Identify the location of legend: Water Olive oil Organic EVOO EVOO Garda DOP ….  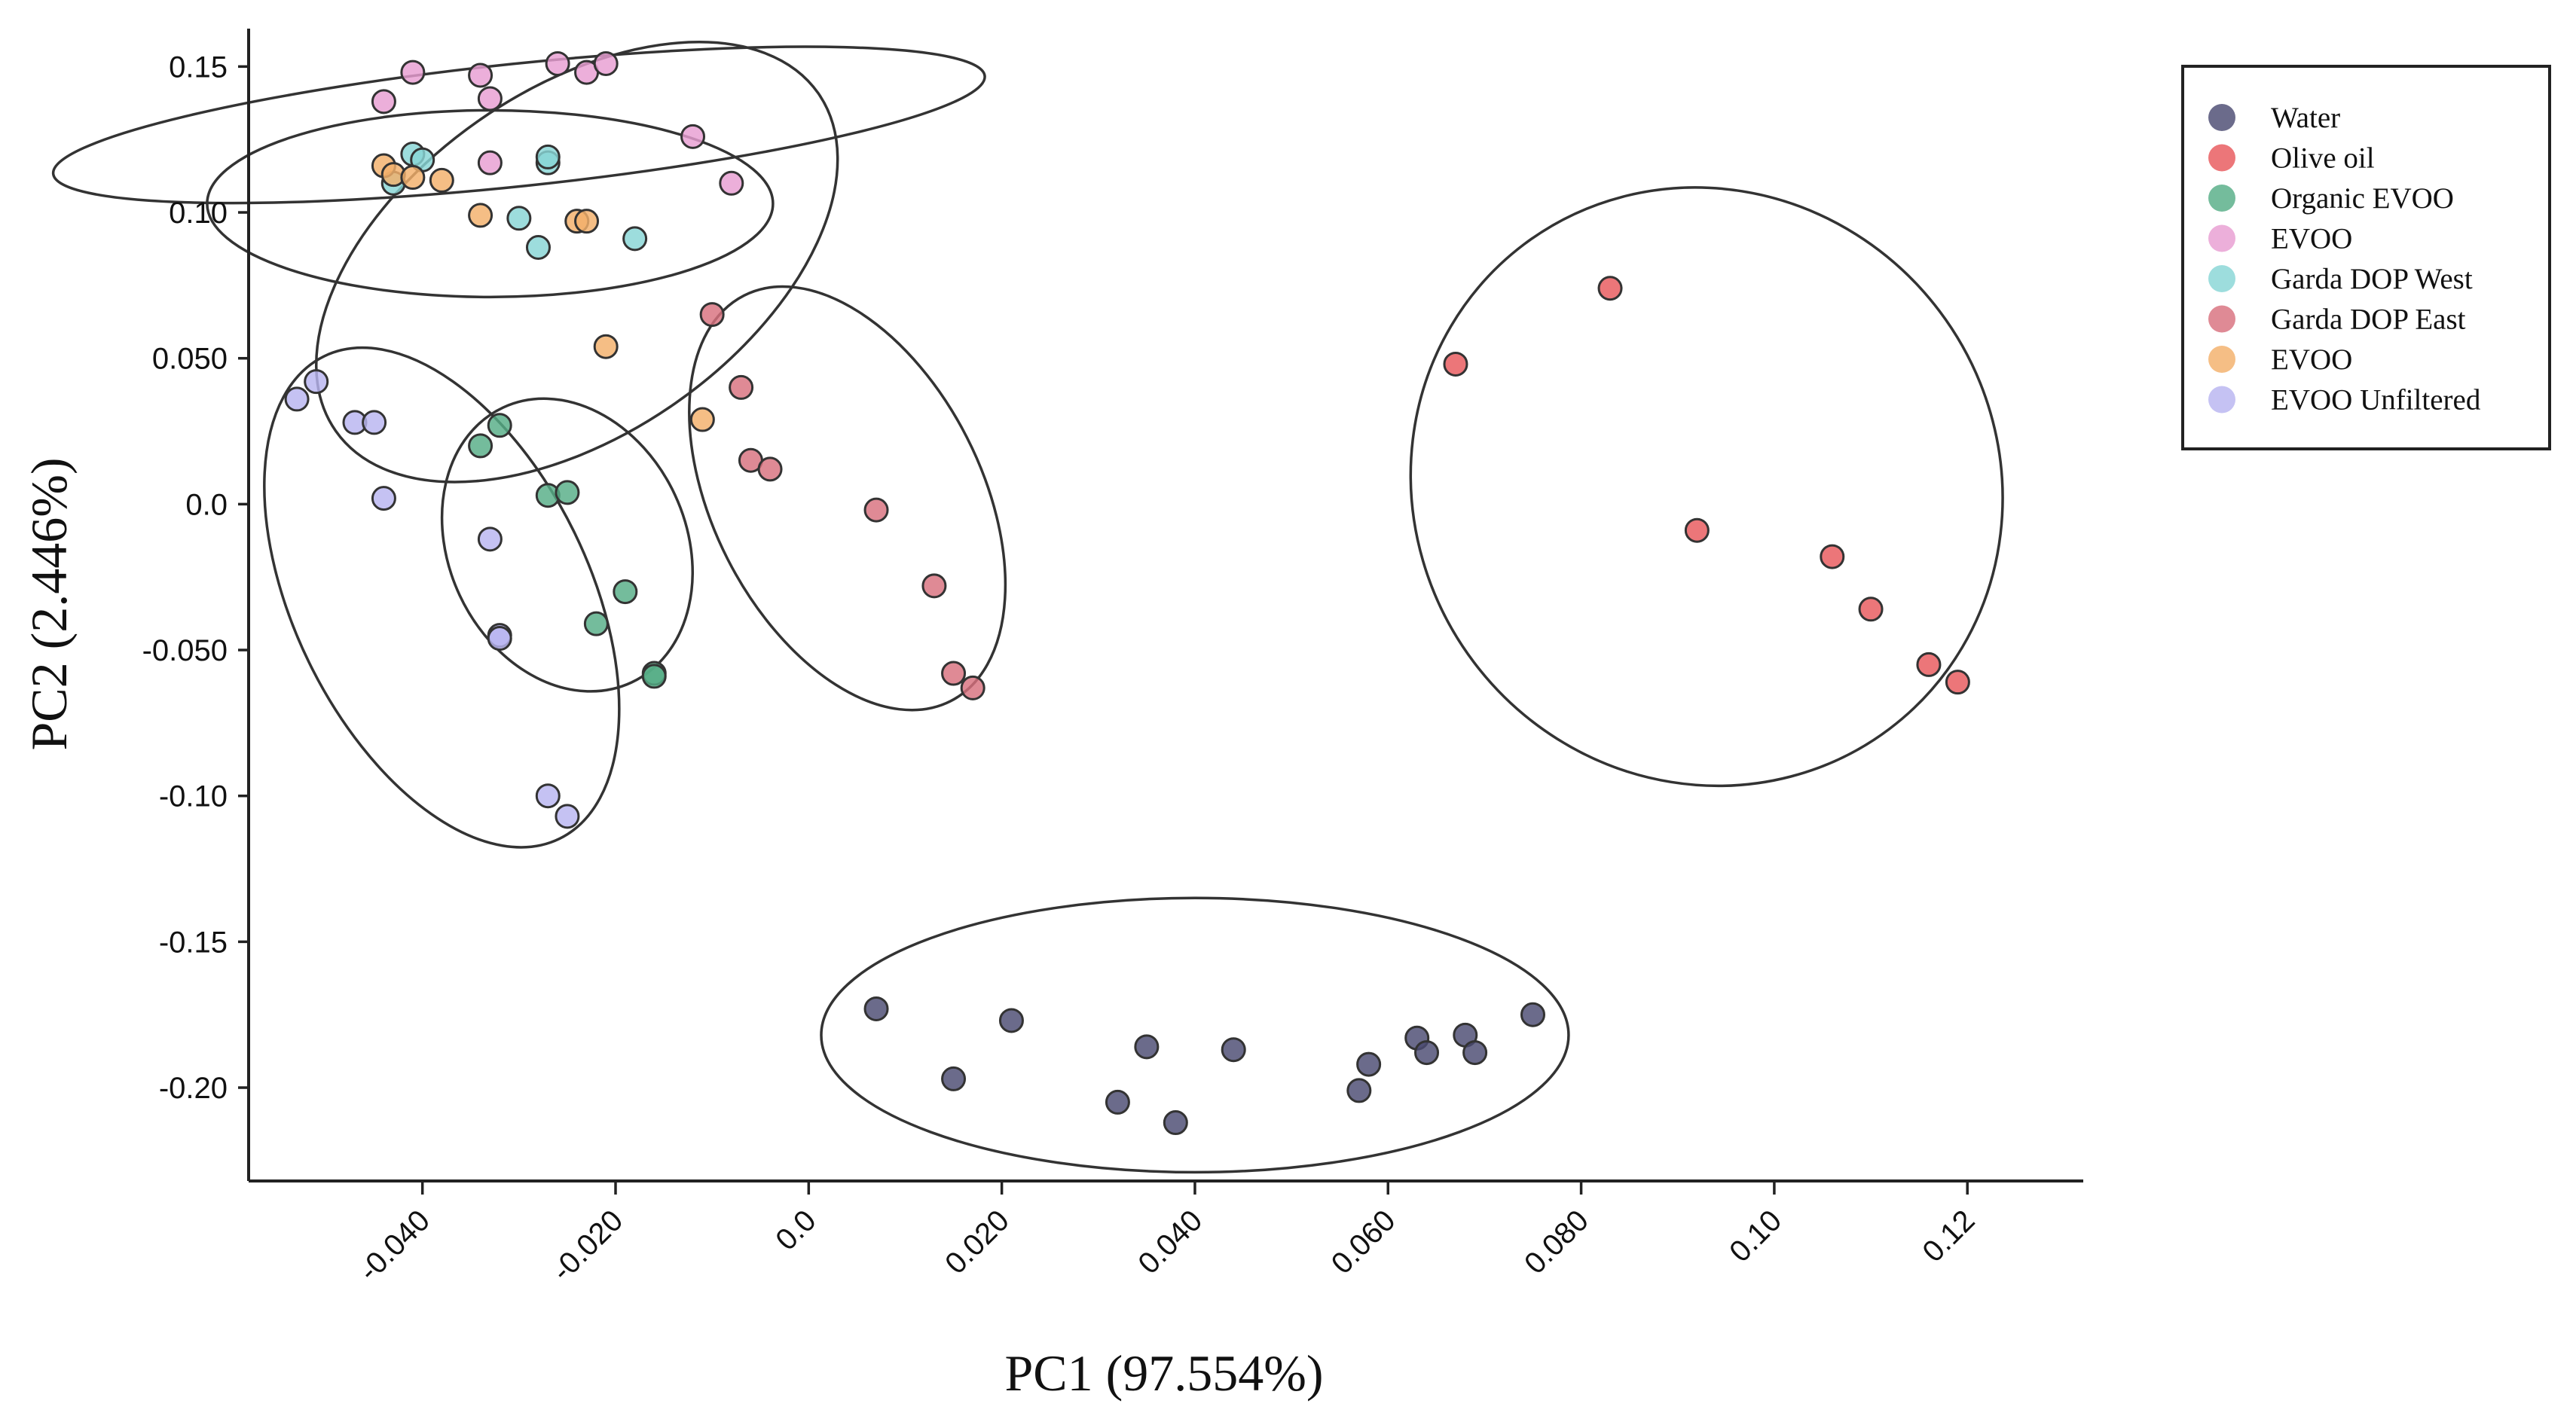
(2366, 257).